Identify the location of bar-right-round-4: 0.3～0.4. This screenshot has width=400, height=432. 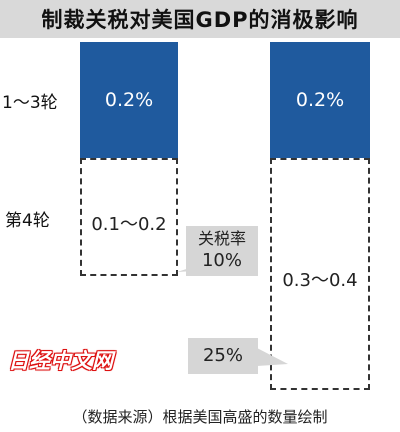
(320, 274).